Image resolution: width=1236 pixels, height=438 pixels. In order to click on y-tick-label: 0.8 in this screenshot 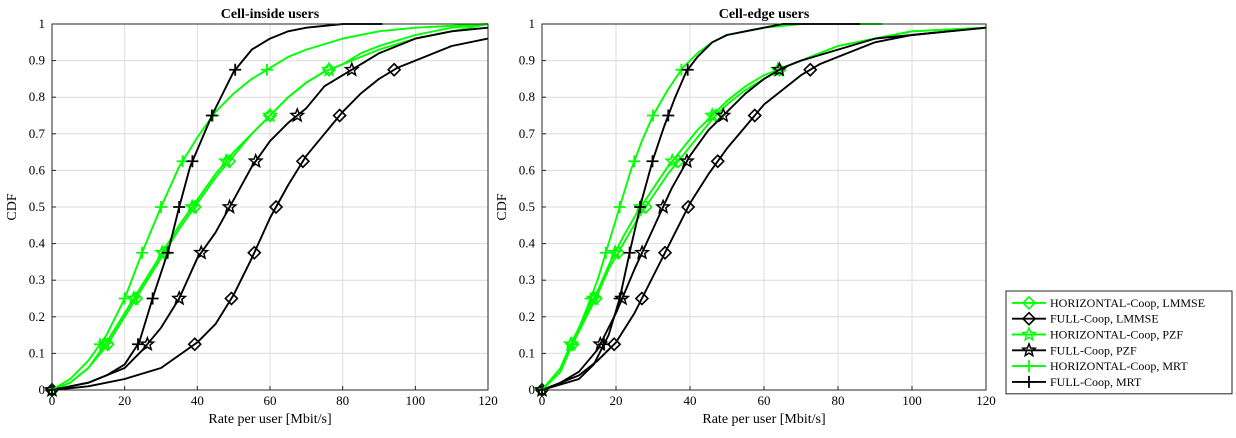, I will do `click(37, 96)`.